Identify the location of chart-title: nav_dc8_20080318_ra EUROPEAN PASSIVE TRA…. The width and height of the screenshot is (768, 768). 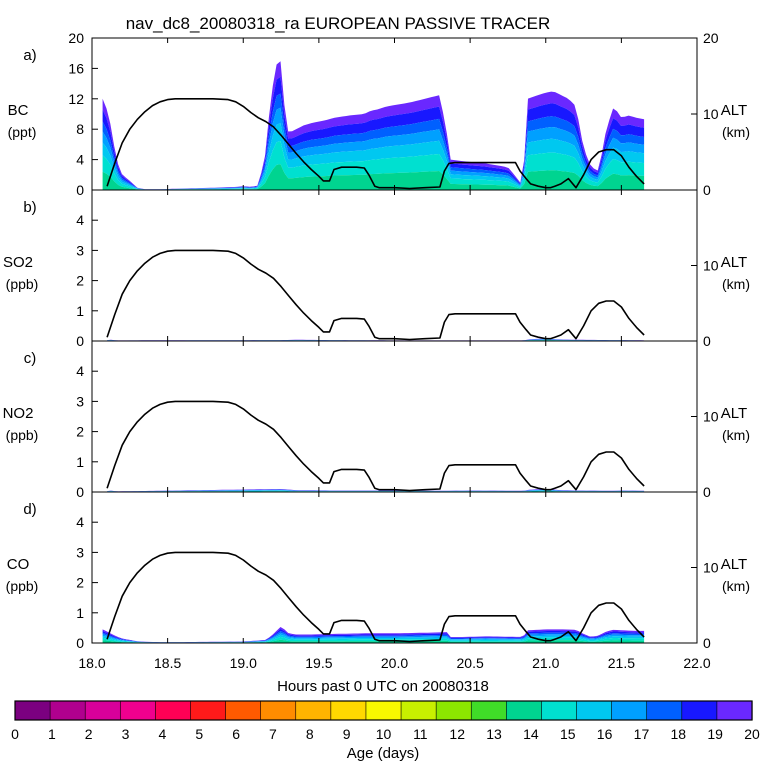
(338, 23).